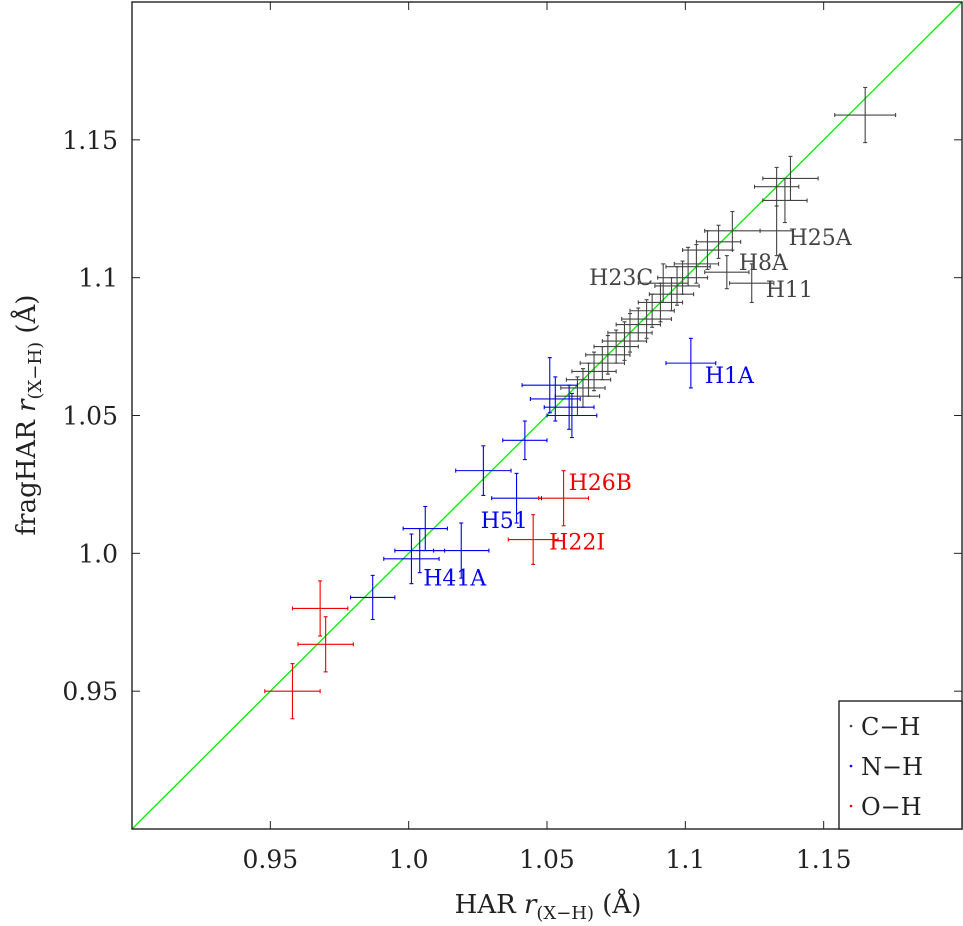  Describe the element at coordinates (98, 278) in the screenshot. I see `y-tick-label: 1.1` at that location.